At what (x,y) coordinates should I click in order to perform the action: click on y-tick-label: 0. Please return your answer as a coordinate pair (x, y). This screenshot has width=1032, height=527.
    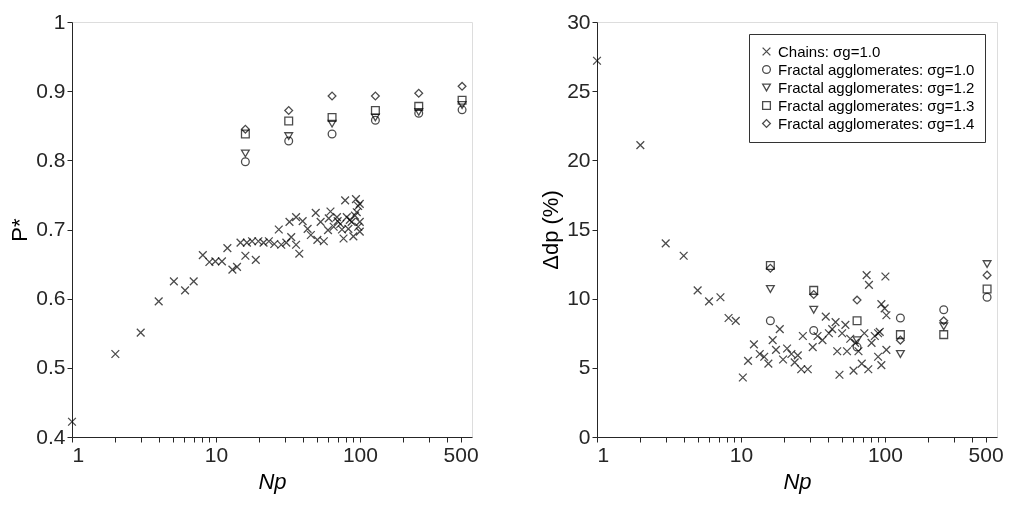
    Looking at the image, I should click on (584, 436).